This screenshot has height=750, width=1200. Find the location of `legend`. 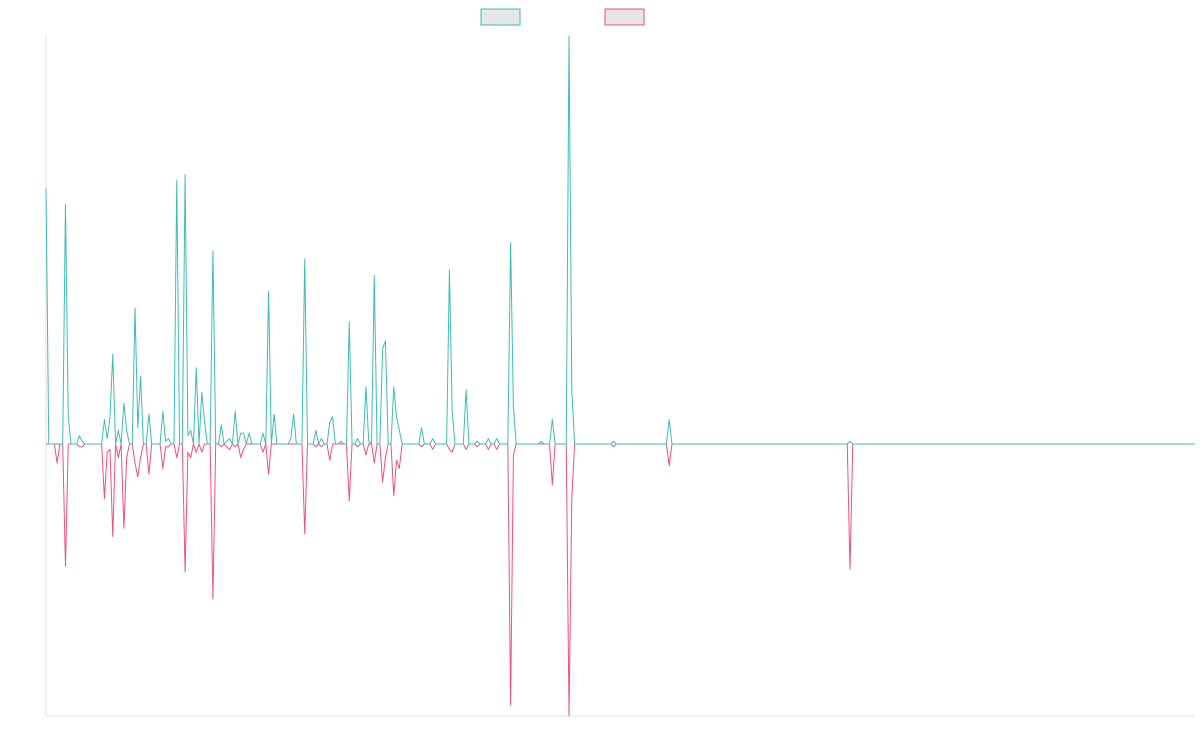

legend is located at coordinates (562, 17).